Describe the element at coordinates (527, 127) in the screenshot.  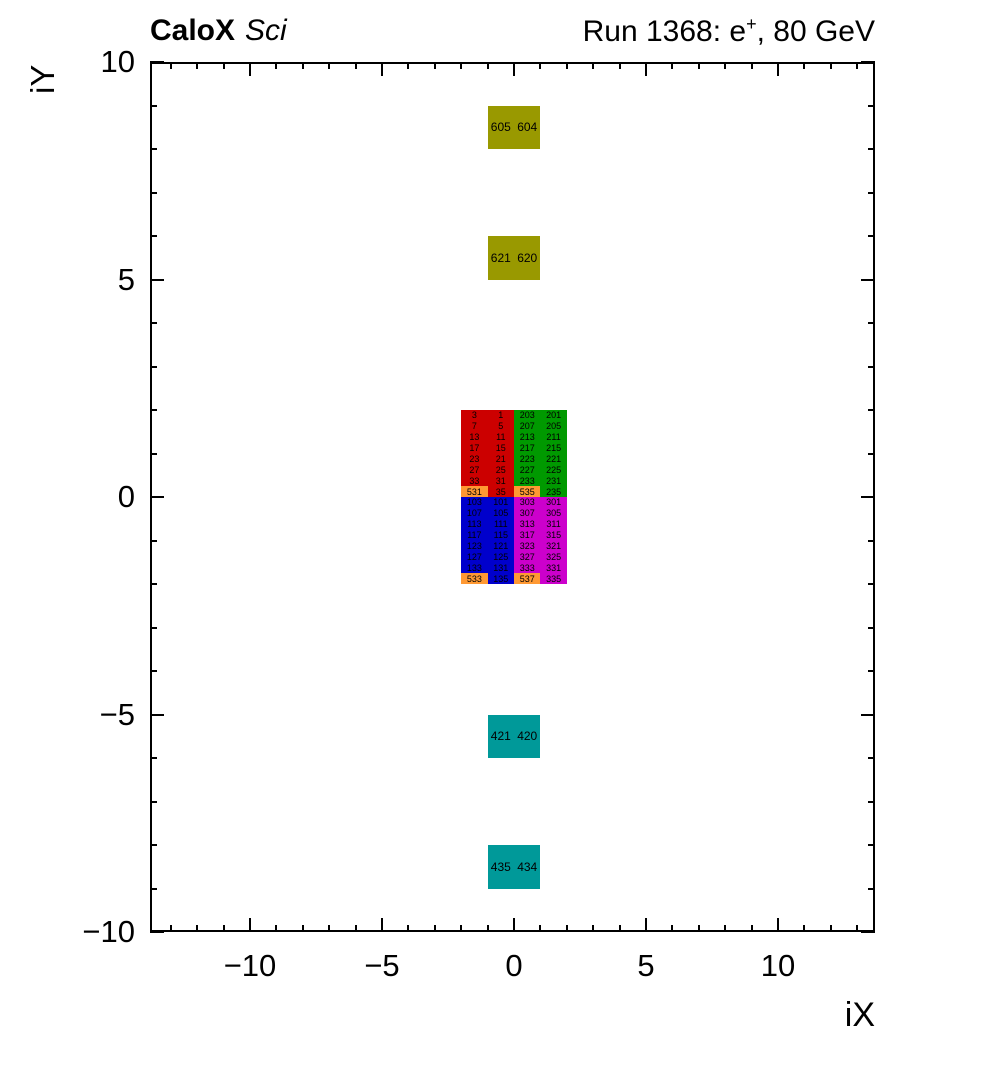
I see `channel-label: 604` at that location.